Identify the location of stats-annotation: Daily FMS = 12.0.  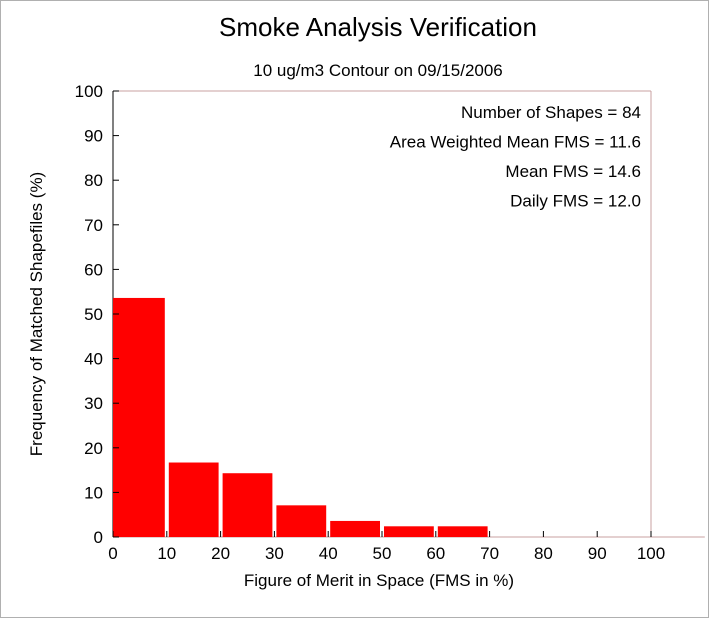
(575, 201).